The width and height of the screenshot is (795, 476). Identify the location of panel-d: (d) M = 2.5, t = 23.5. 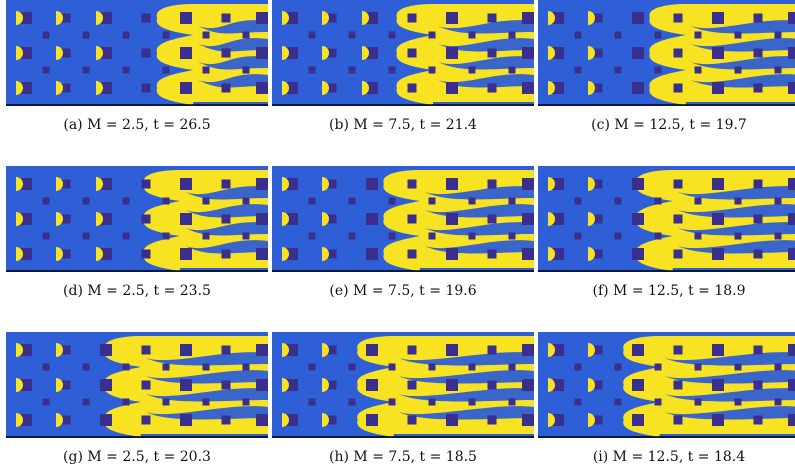
(137, 232).